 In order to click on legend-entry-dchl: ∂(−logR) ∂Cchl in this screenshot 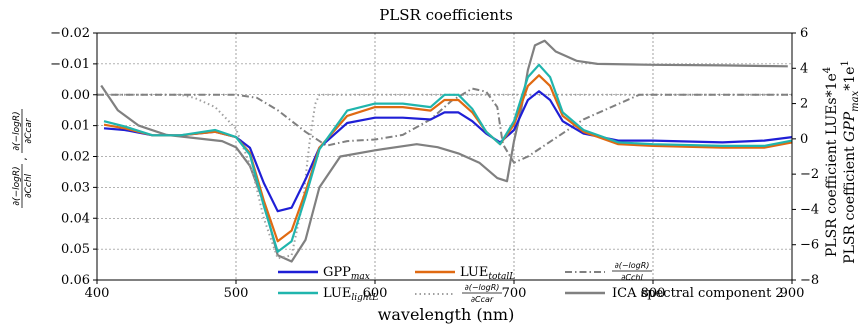, I will do `click(632, 271)`.